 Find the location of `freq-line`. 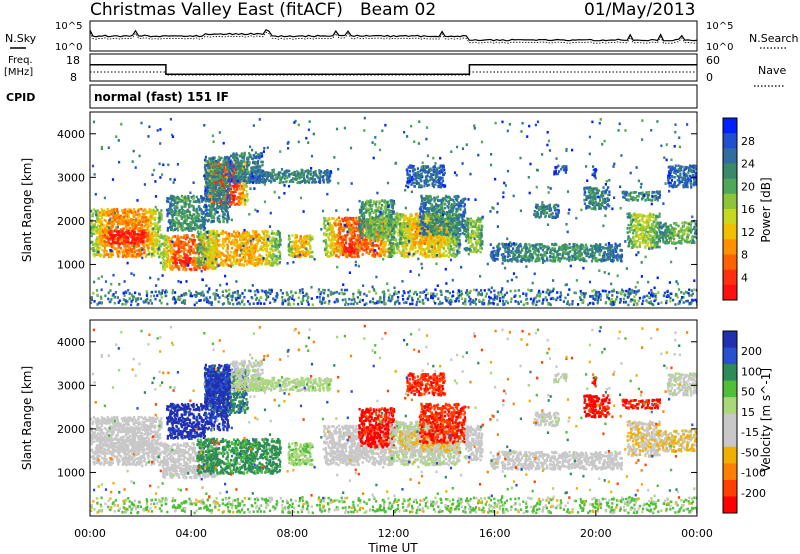

freq-line is located at coordinates (393, 70).